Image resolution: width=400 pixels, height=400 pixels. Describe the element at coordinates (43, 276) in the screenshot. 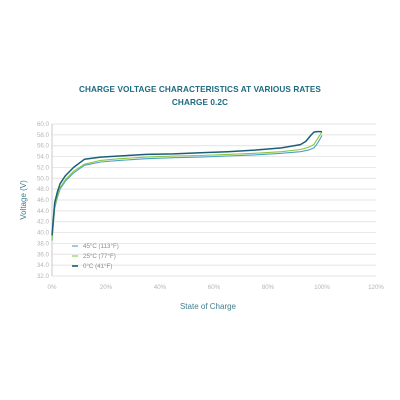

I see `y-tick-label: 32.0` at that location.